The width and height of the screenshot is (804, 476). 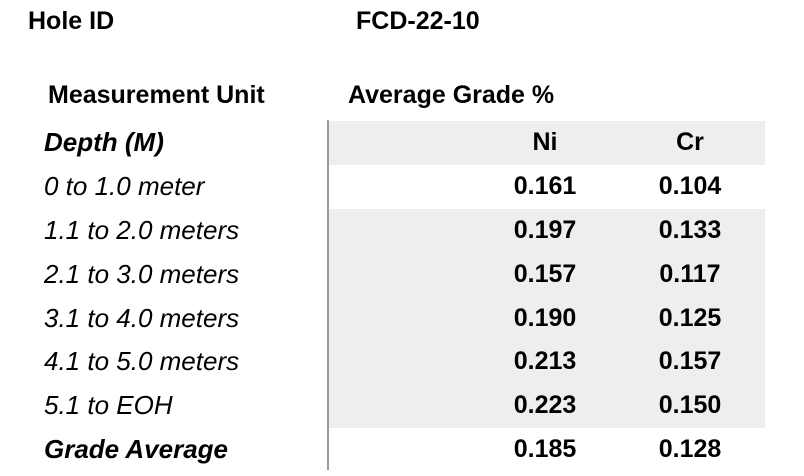 I want to click on cr-cell: 0.133, so click(x=690, y=229).